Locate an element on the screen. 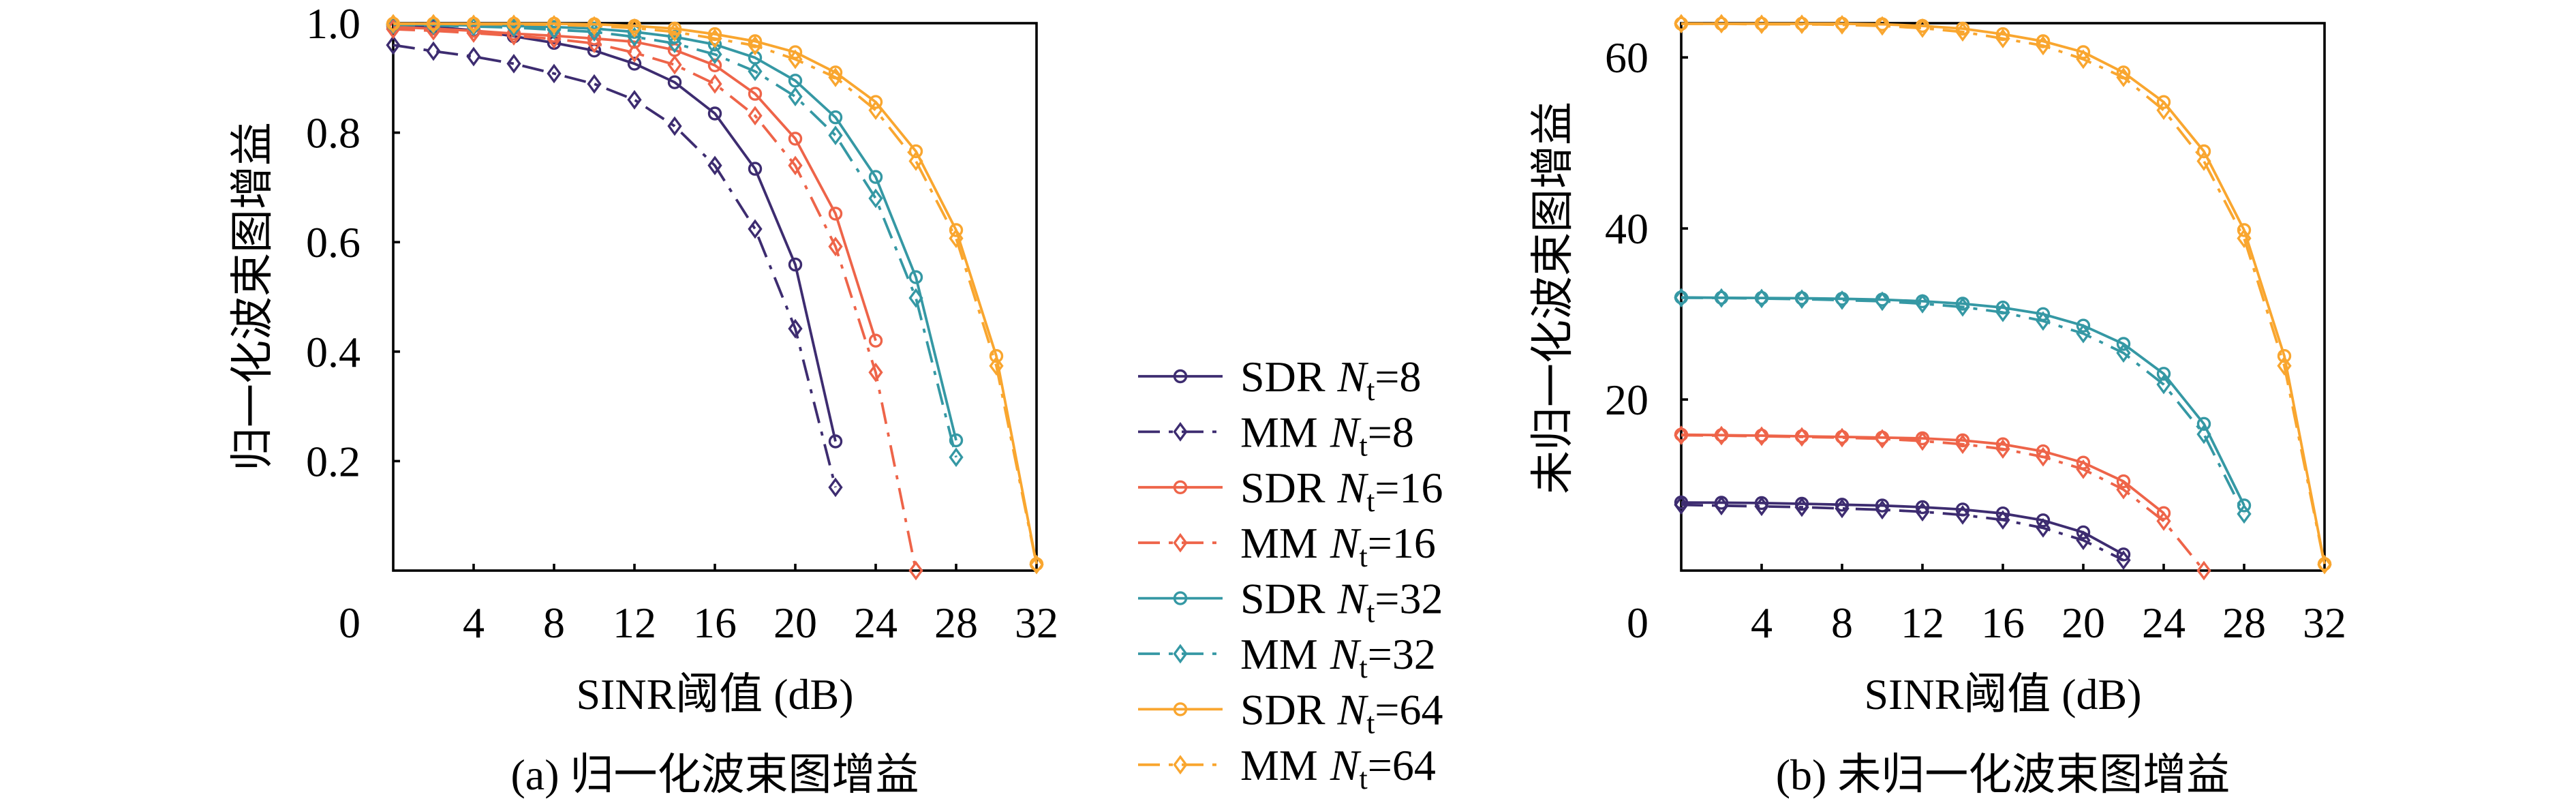 This screenshot has height=801, width=2576. legend-label: SDR Nt=8 is located at coordinates (1331, 379).